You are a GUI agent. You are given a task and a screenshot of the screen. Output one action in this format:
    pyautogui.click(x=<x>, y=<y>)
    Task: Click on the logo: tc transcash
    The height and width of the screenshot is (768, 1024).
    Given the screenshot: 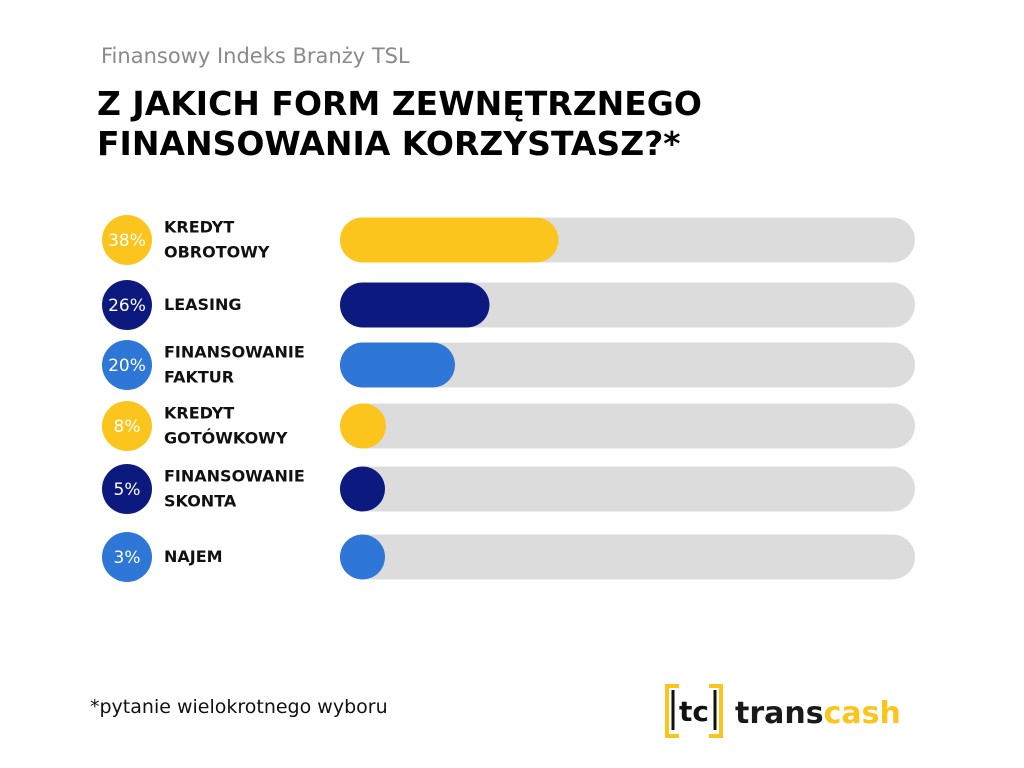 What is the action you would take?
    pyautogui.click(x=783, y=711)
    